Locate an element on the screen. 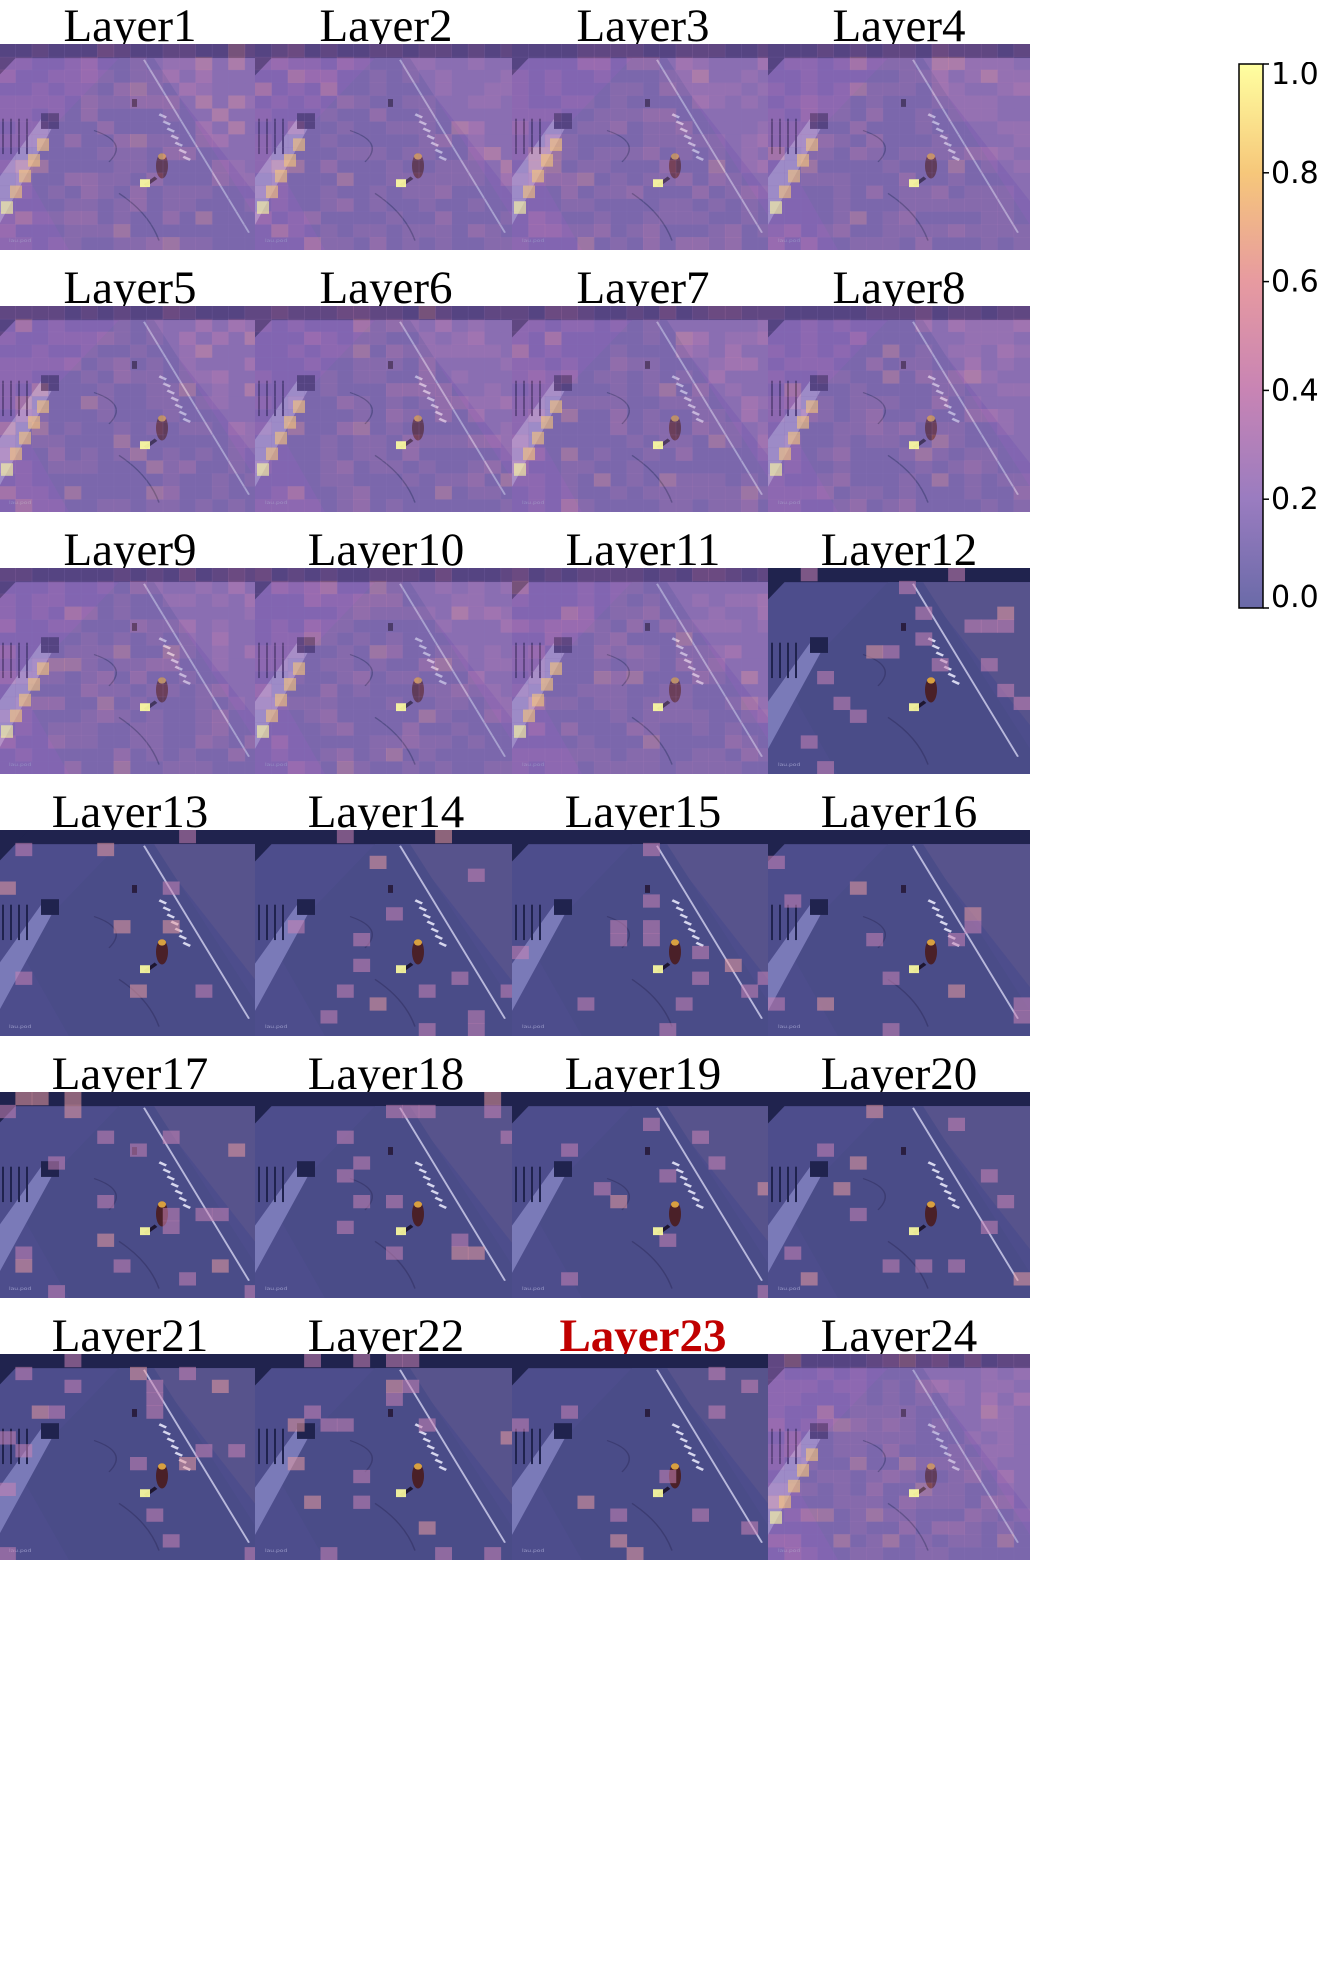 Image resolution: width=1329 pixels, height=1966 pixels. layer-title: Layer8 is located at coordinates (899, 288).